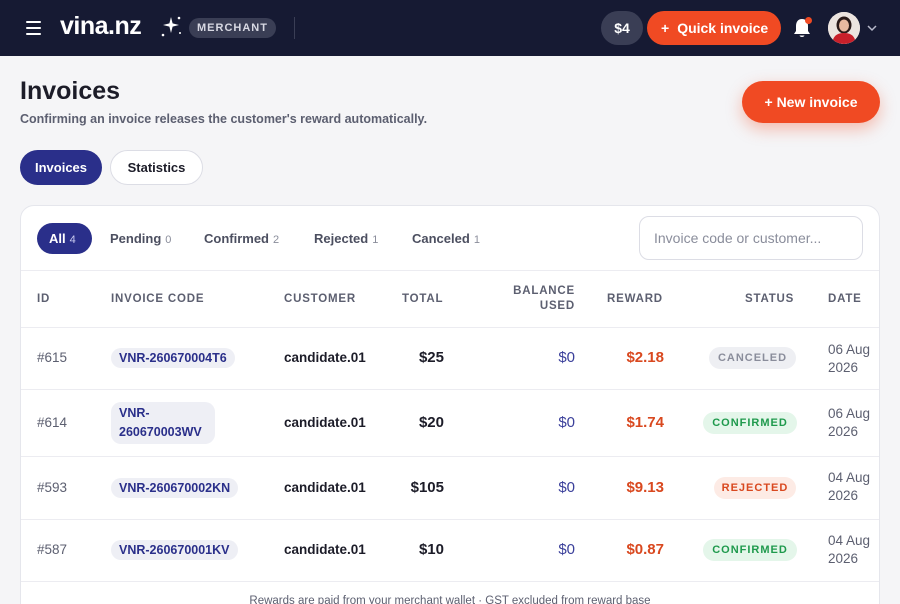 Image resolution: width=900 pixels, height=604 pixels. Describe the element at coordinates (423, 299) in the screenshot. I see `column-header-total: TOTAL` at that location.